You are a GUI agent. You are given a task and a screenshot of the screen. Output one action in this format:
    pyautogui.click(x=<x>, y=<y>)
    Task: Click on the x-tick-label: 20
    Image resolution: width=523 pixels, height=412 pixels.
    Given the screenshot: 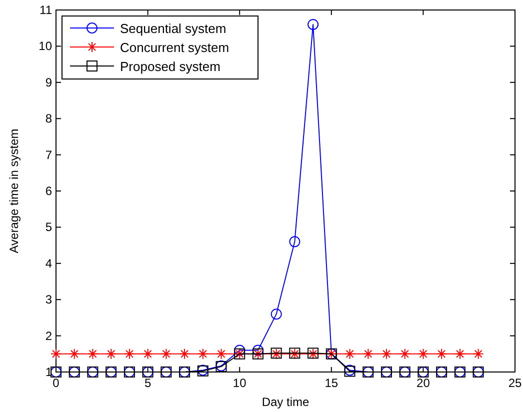 What is the action you would take?
    pyautogui.click(x=423, y=383)
    